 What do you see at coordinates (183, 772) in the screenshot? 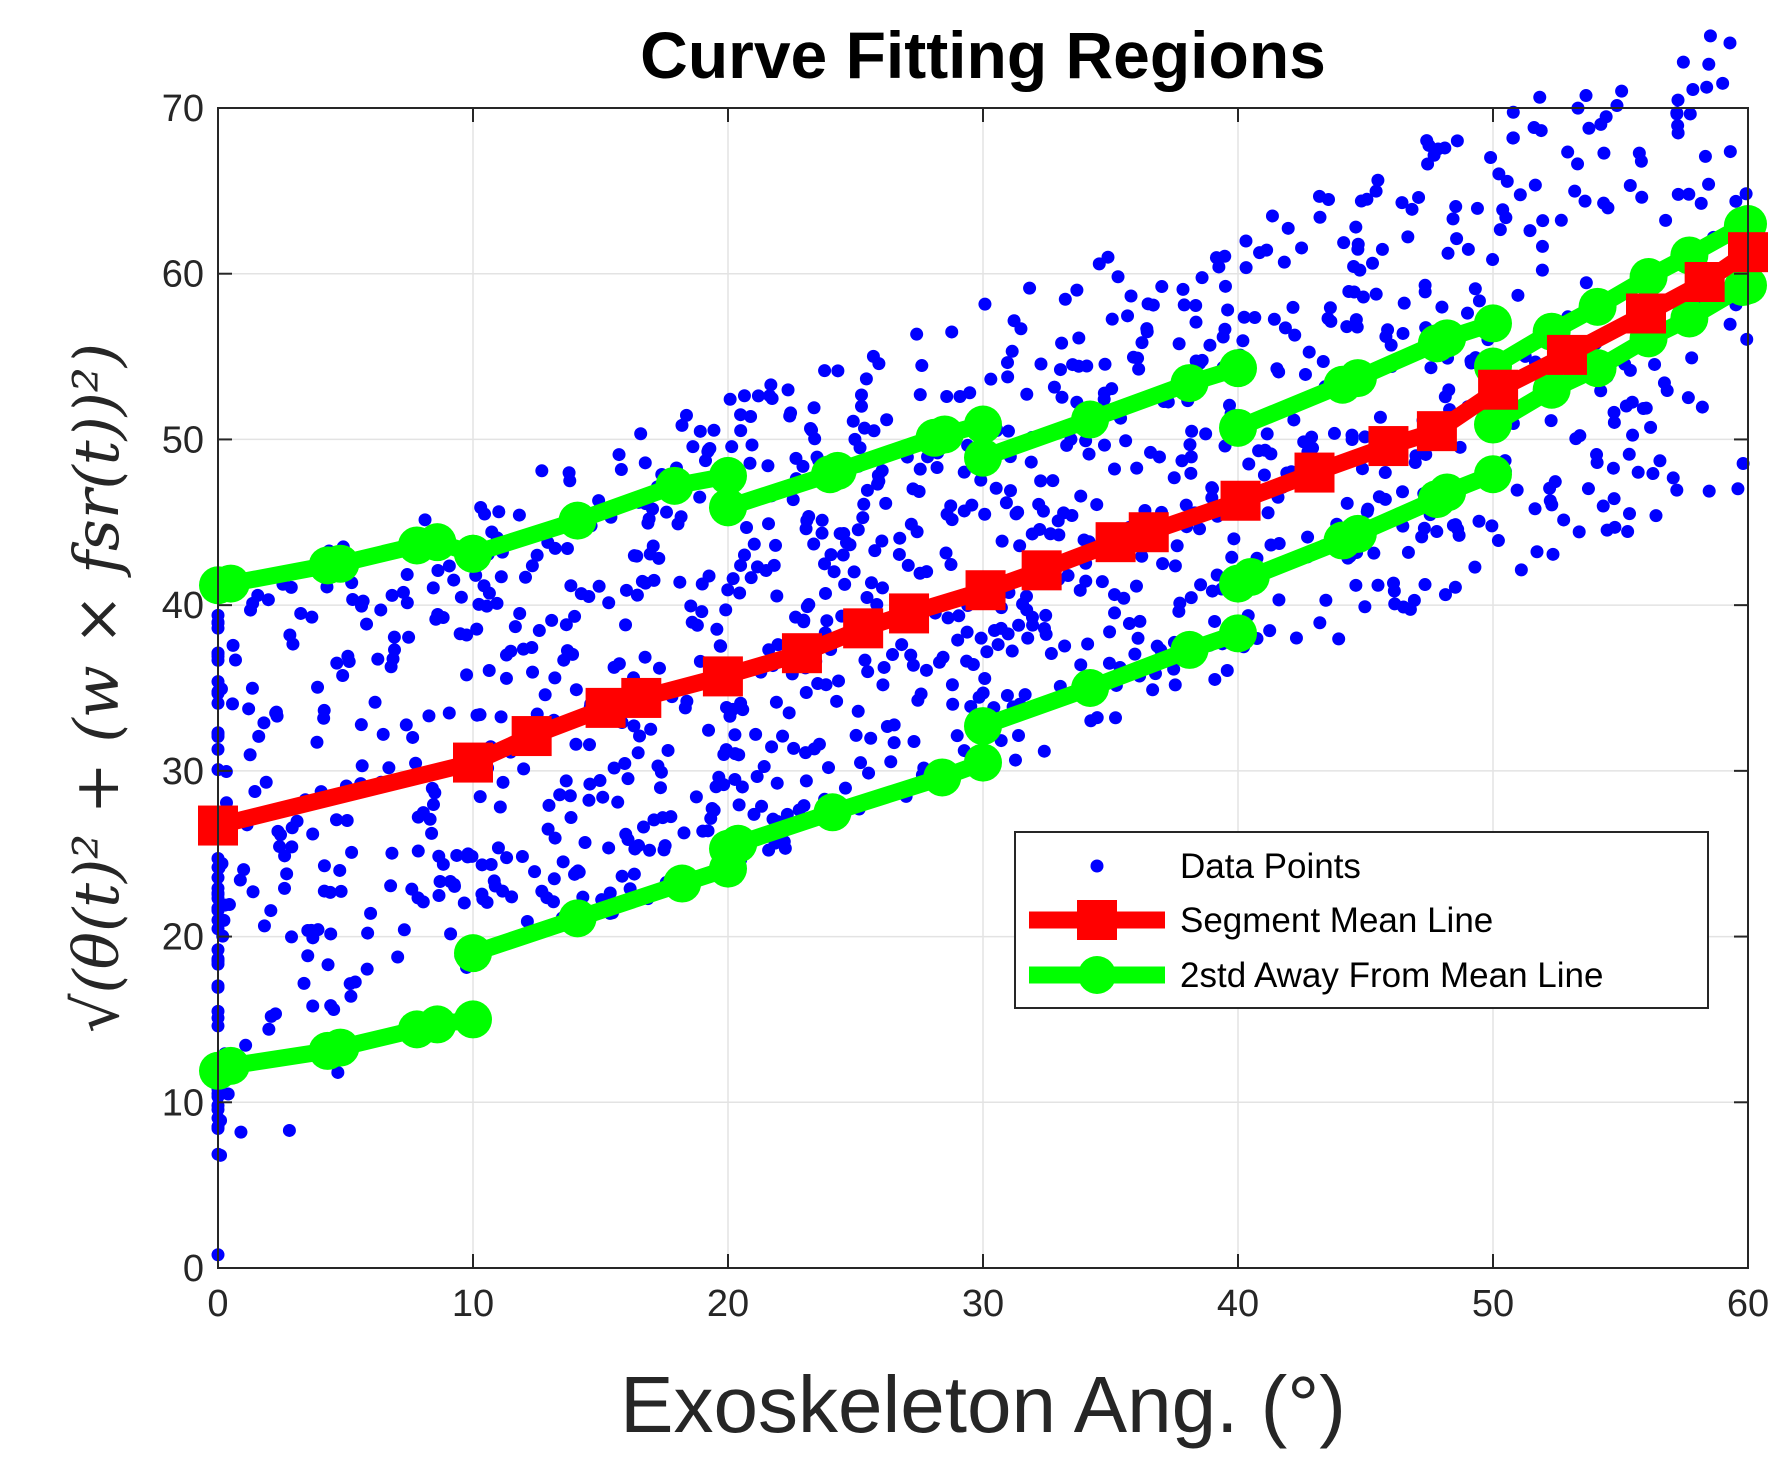
I see `y-tick-label: 30` at bounding box center [183, 772].